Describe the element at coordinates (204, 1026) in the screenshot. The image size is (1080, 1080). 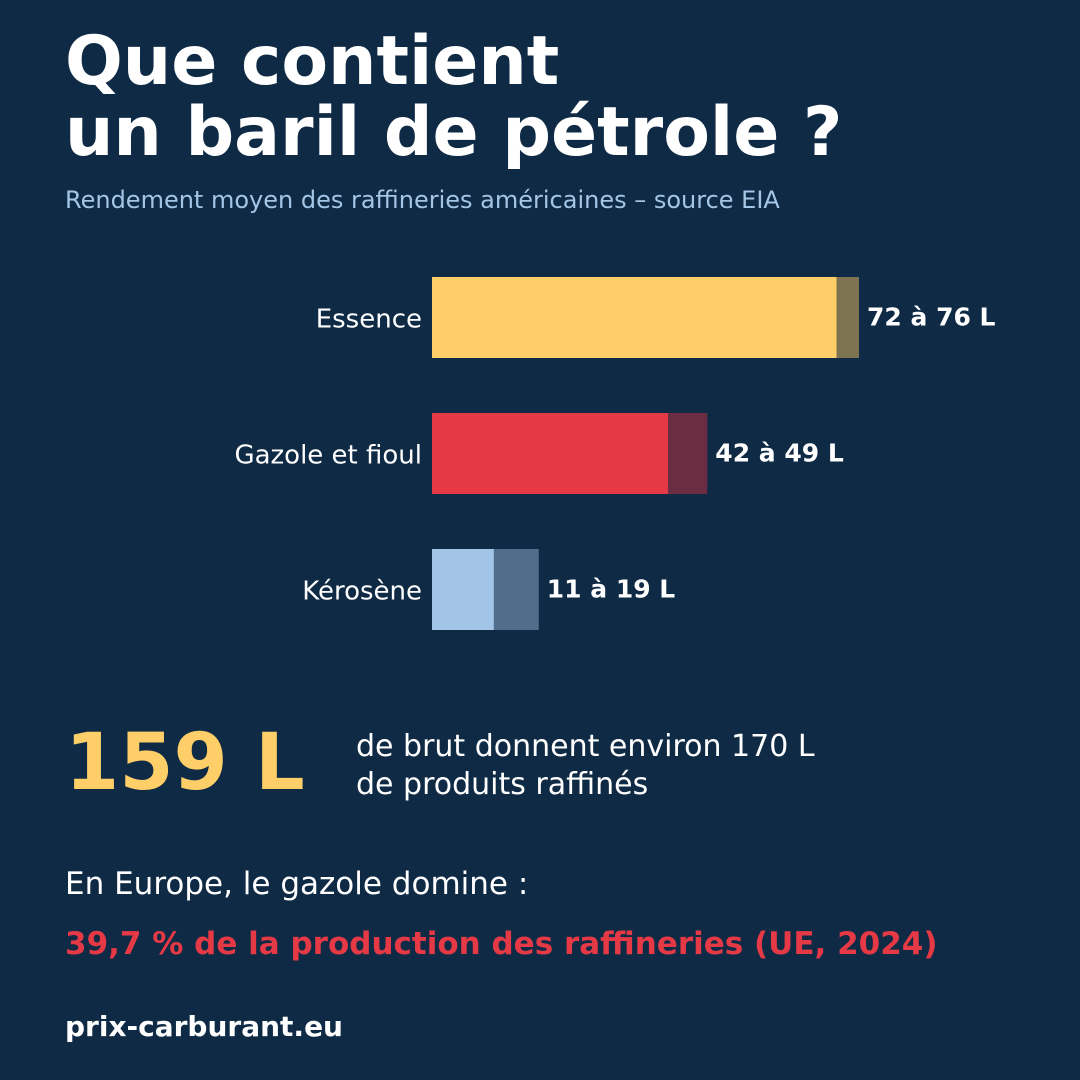
I see `site-link: prix-carburant.eu` at that location.